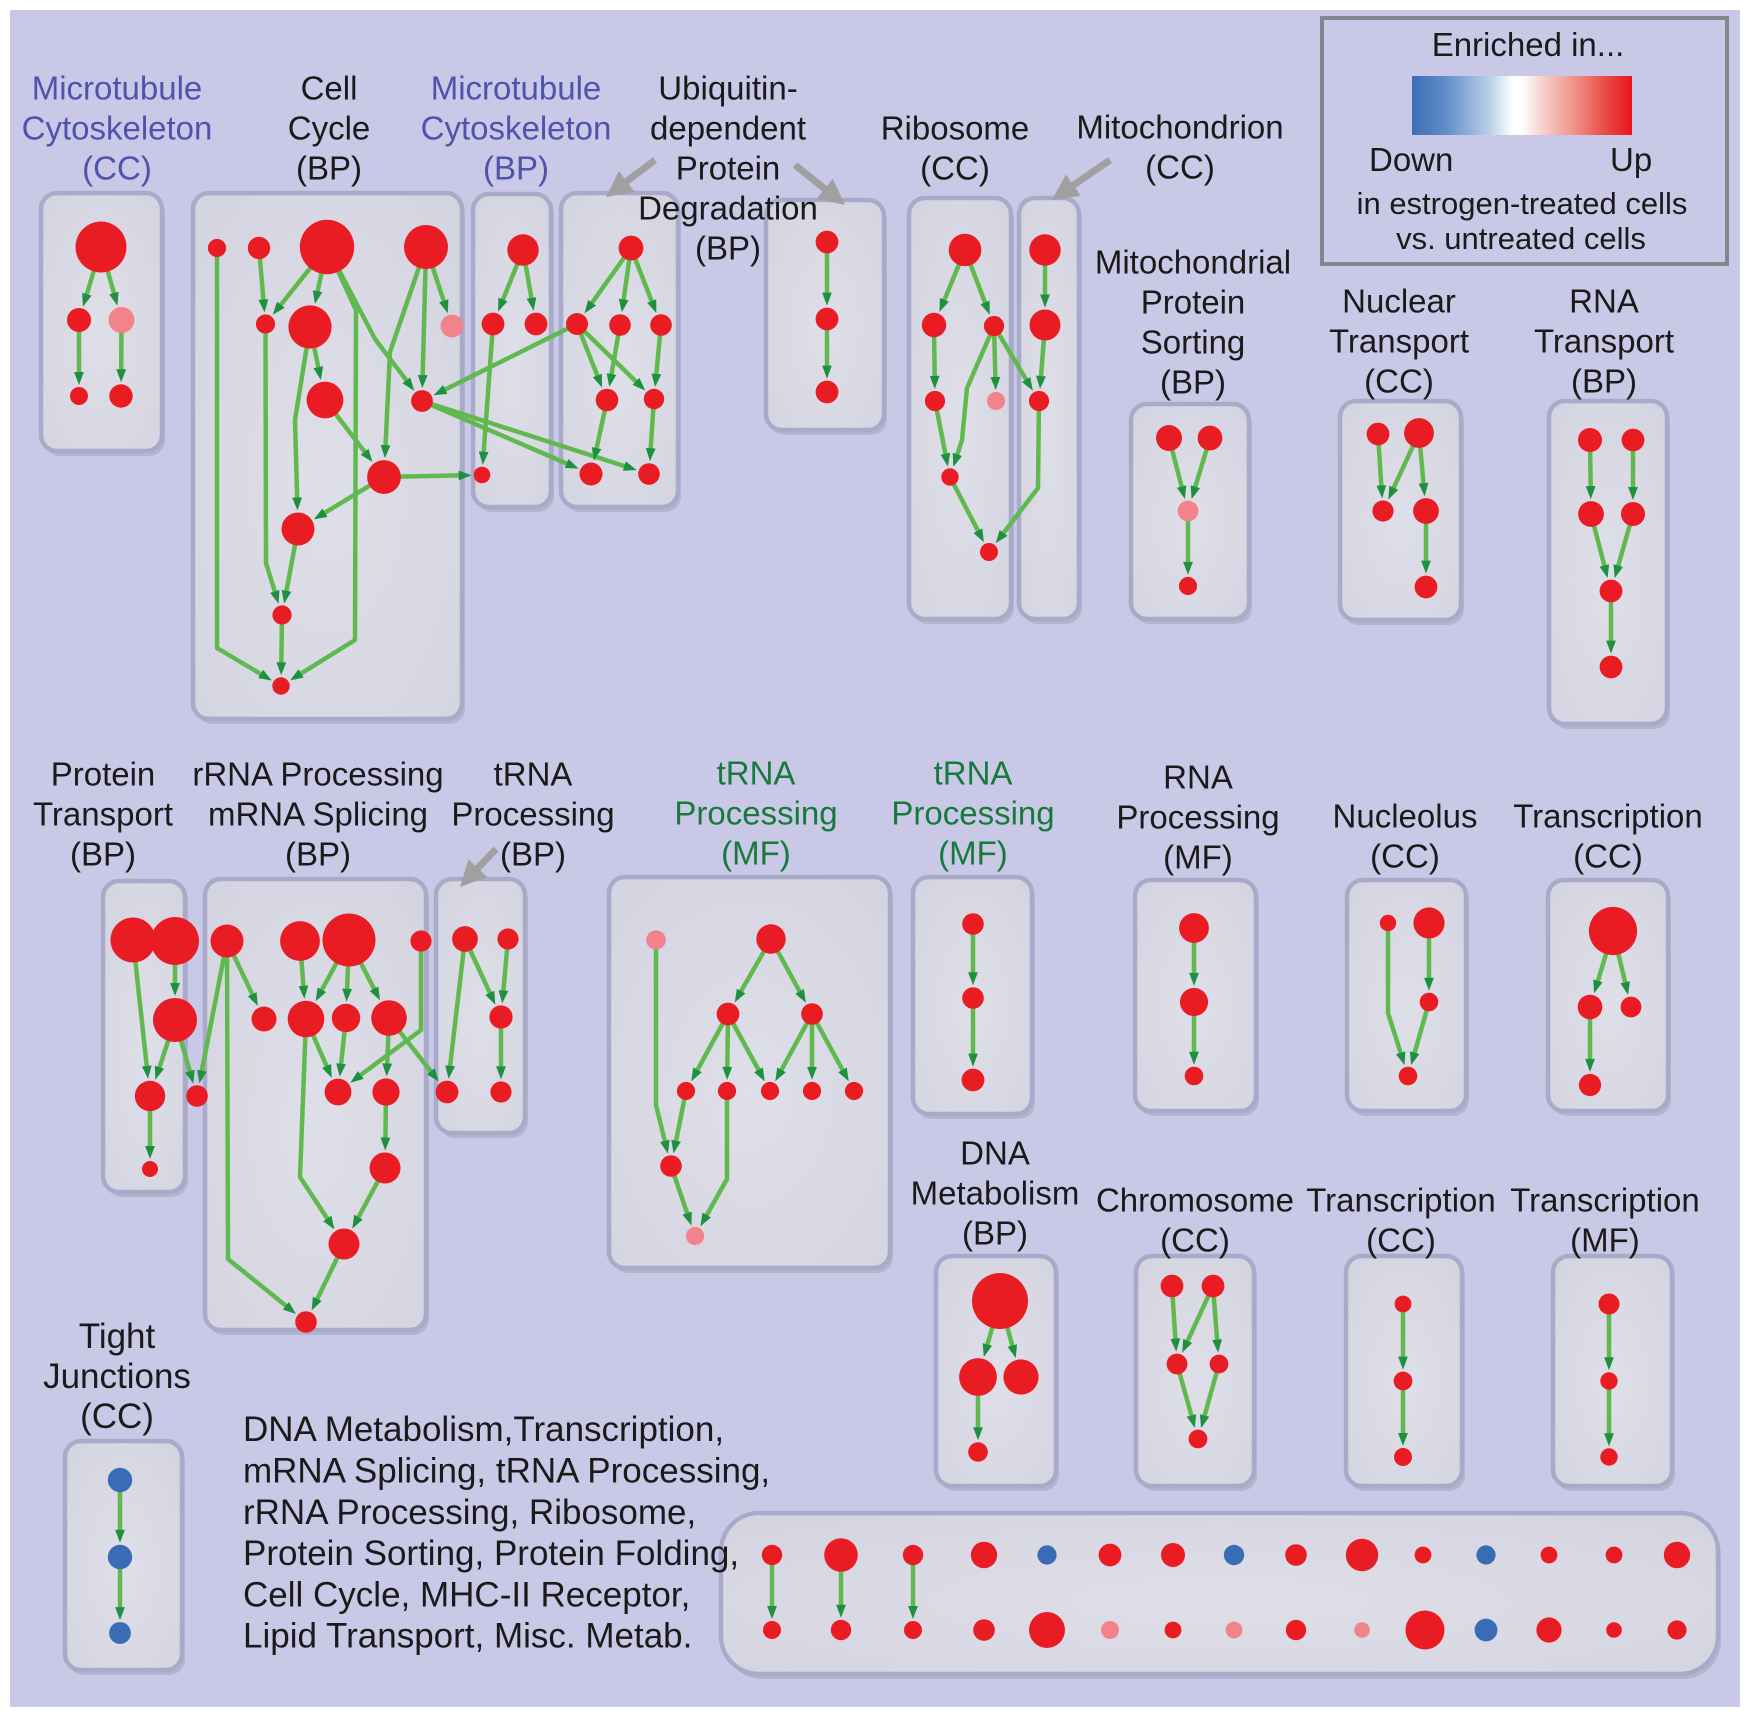 The width and height of the screenshot is (1750, 1720). Describe the element at coordinates (469, 1512) in the screenshot. I see `svg-text: rRNA Processing, Ribosome,` at that location.